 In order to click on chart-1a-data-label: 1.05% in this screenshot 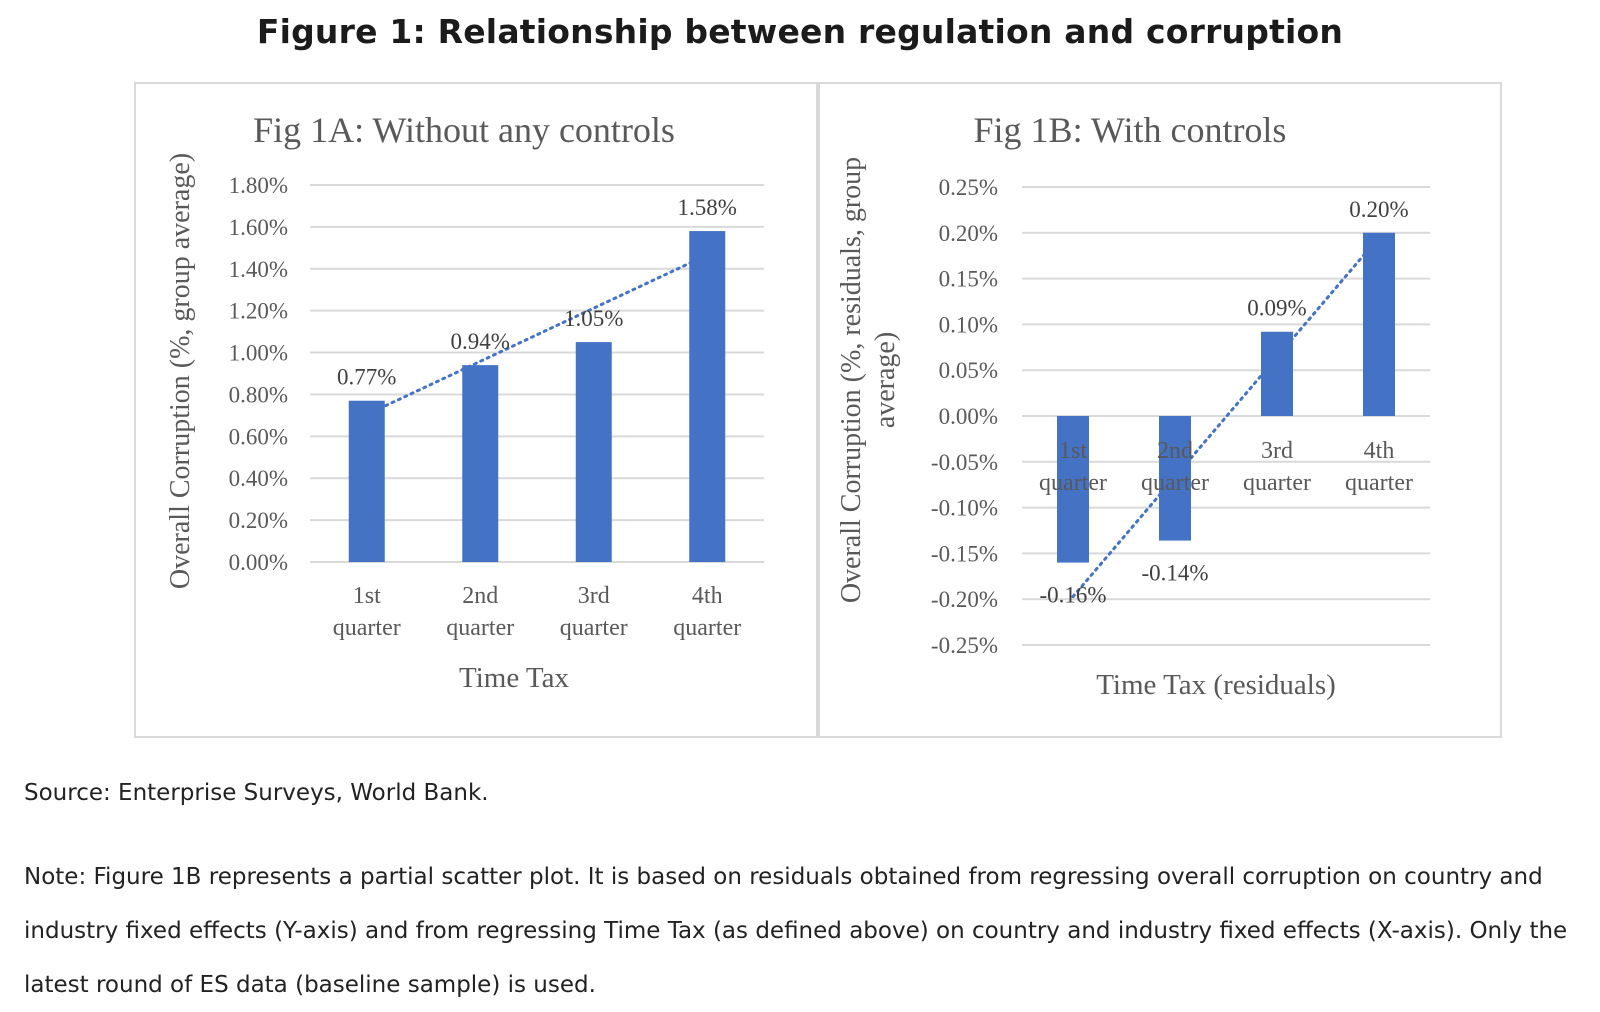, I will do `click(593, 318)`.